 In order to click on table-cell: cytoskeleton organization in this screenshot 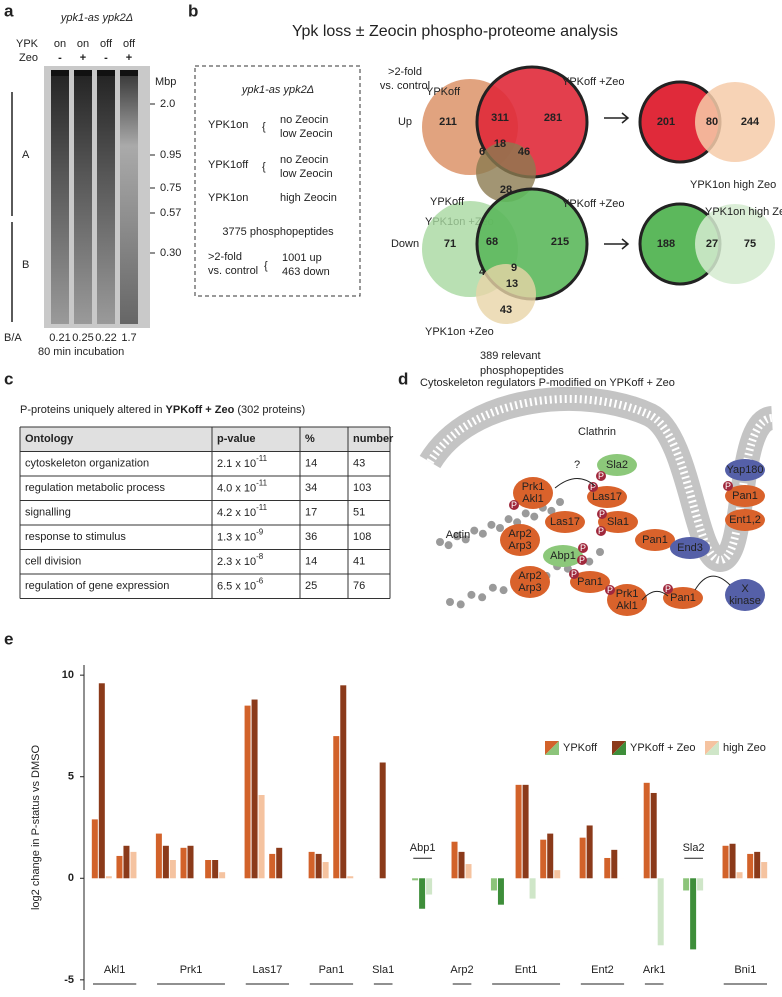, I will do `click(87, 464)`.